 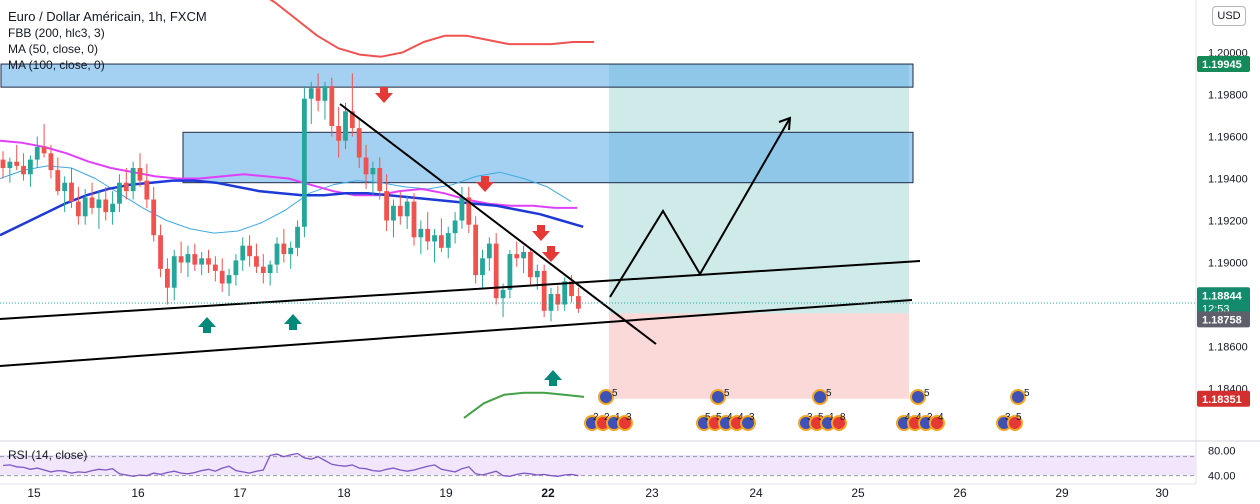 I want to click on symbol-title: Euro / Dollar Américain, 1h, FXCM, so click(x=107, y=16).